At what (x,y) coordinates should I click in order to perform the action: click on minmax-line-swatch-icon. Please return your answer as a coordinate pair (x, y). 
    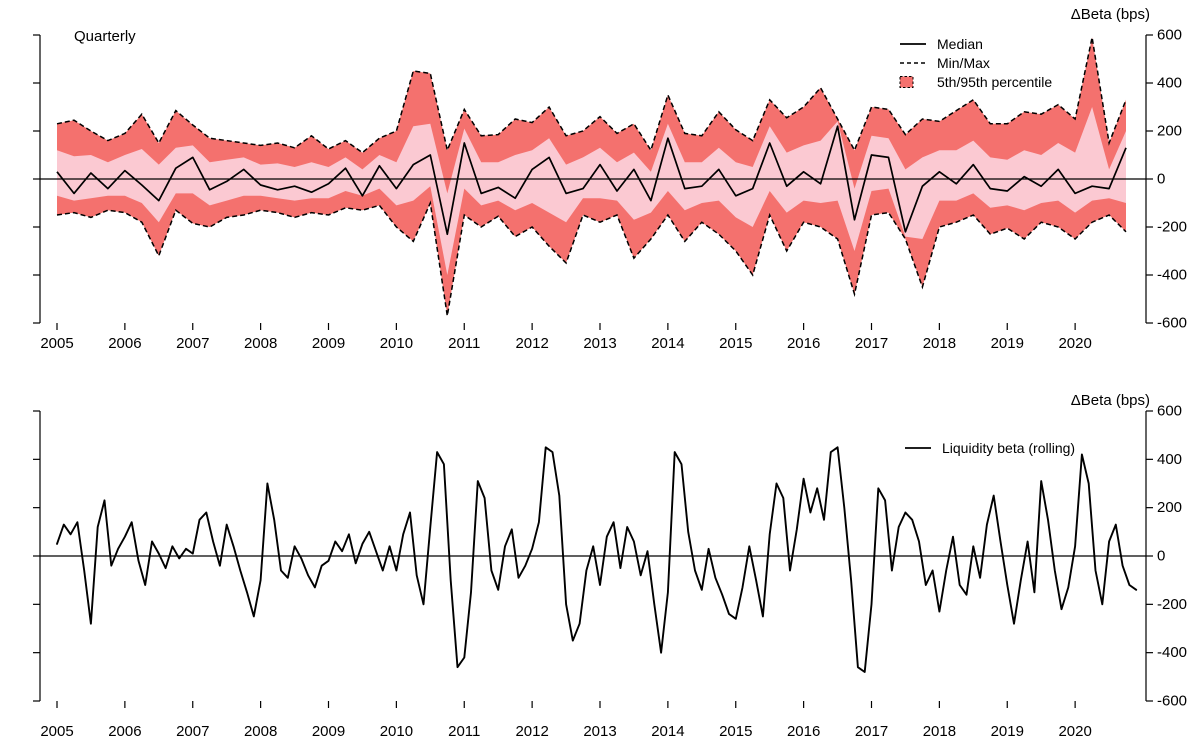
    Looking at the image, I should click on (913, 63).